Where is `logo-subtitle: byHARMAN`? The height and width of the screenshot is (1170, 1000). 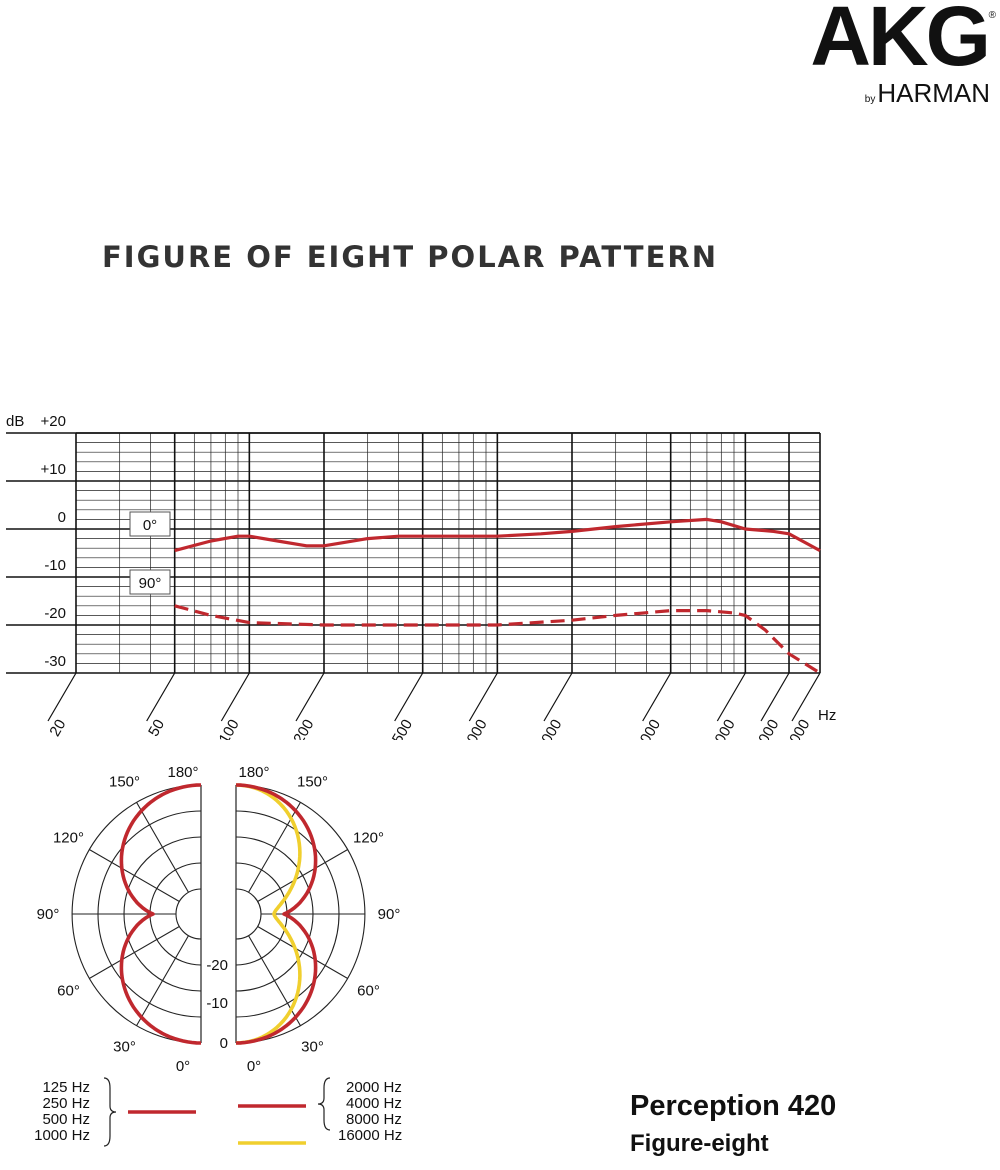
logo-subtitle: byHARMAN is located at coordinates (927, 93).